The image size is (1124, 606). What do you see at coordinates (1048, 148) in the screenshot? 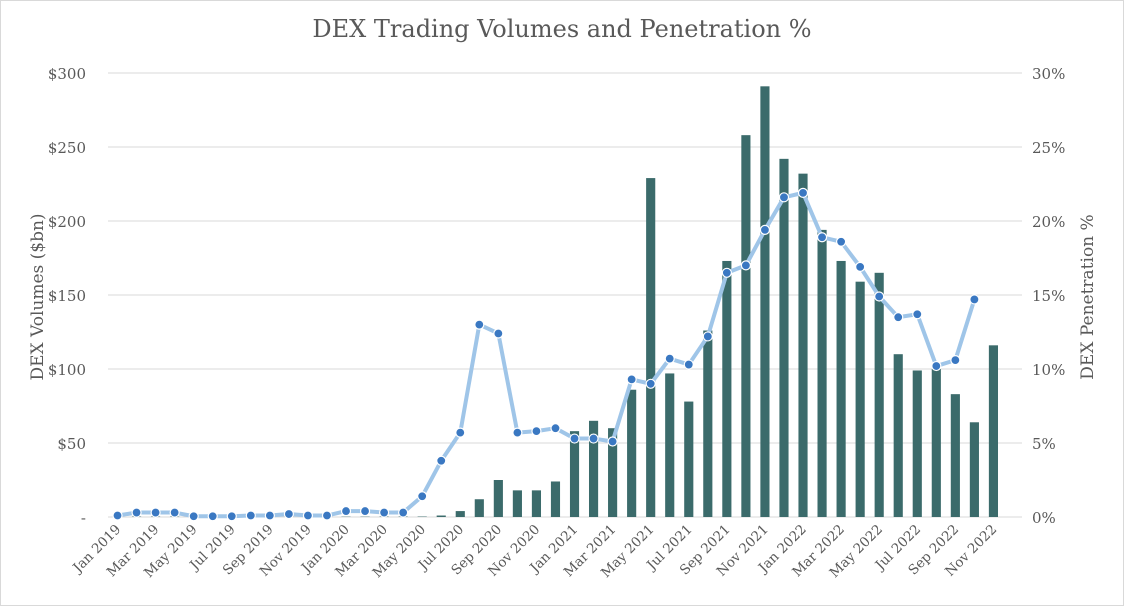
I see `y2-tick-label: 25%` at bounding box center [1048, 148].